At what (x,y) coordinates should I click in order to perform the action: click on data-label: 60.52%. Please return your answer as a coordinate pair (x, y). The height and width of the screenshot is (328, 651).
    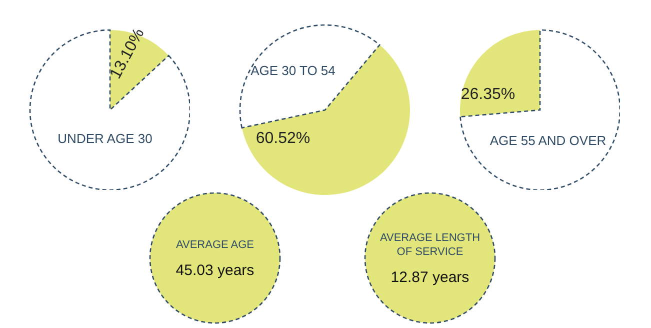
    Looking at the image, I should click on (283, 139).